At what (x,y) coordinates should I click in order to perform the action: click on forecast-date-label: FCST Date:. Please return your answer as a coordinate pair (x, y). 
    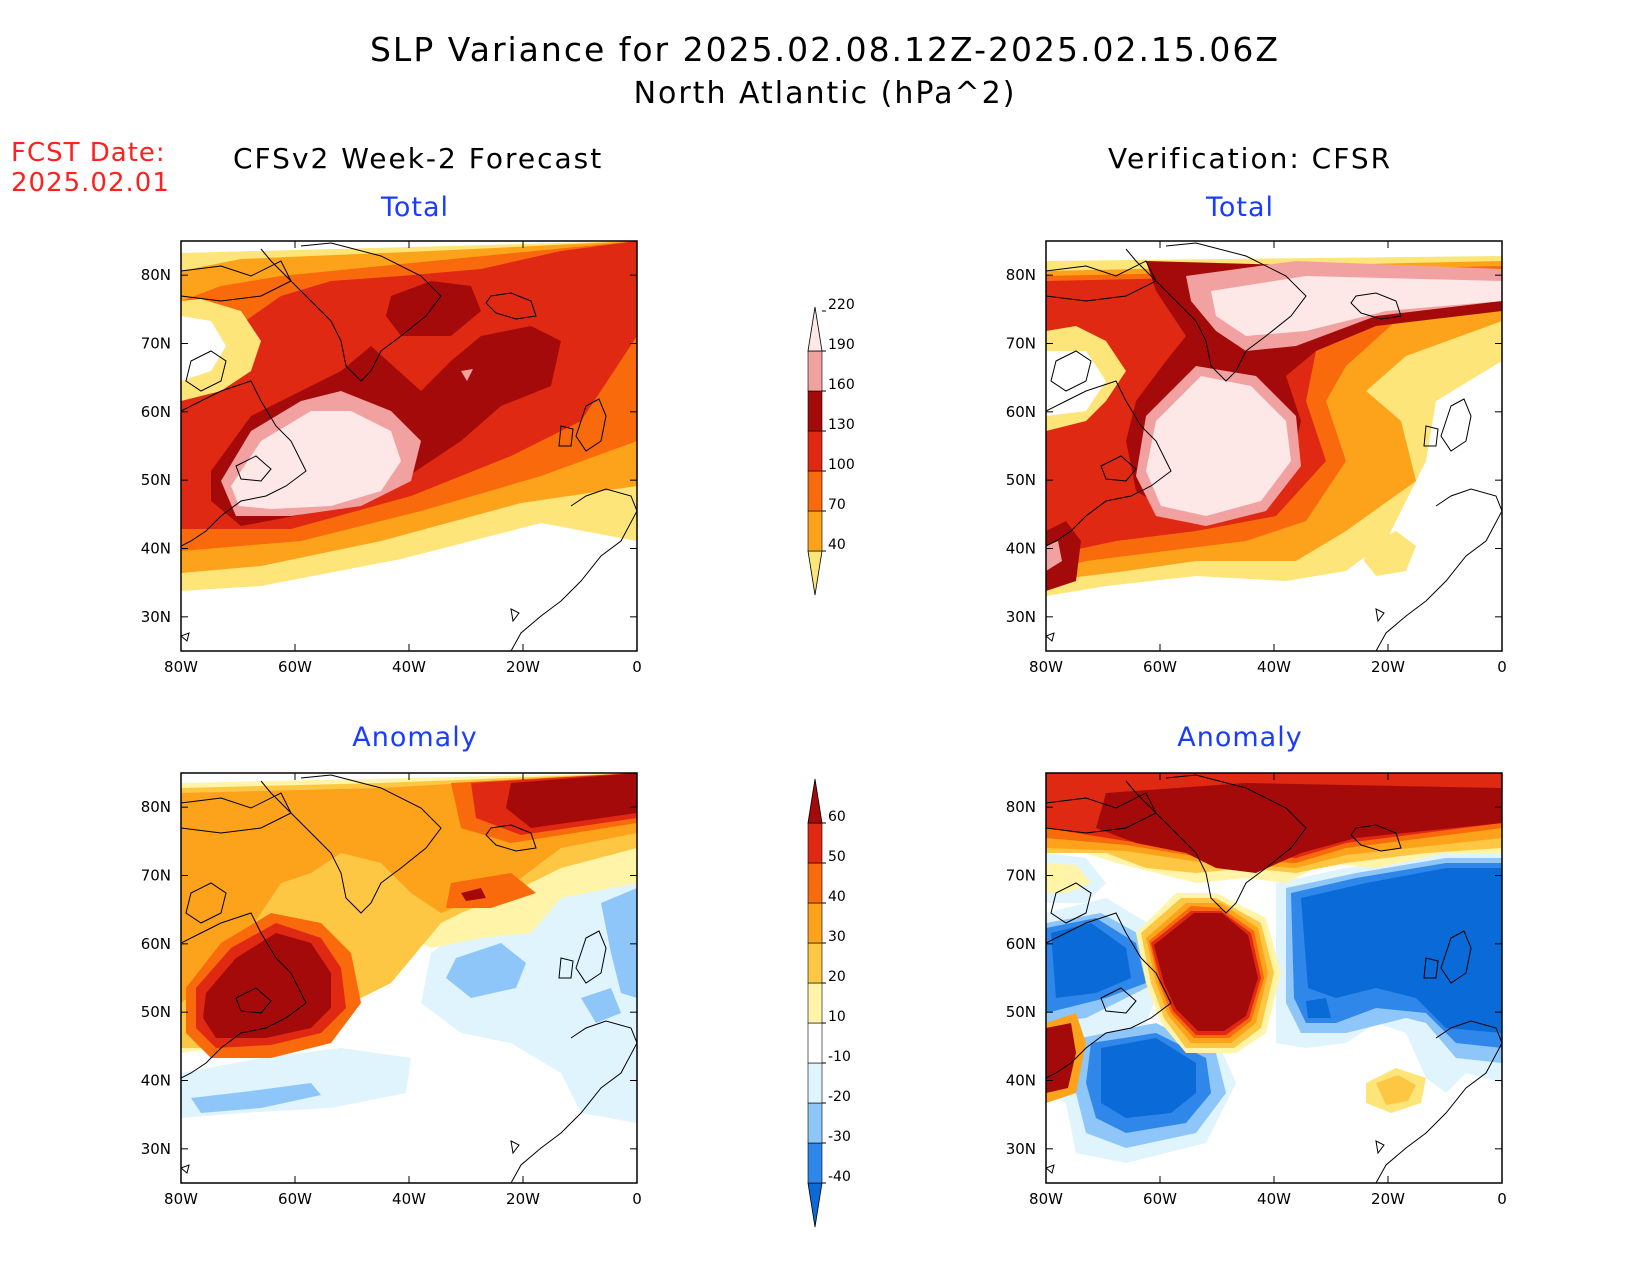
    Looking at the image, I should click on (88, 153).